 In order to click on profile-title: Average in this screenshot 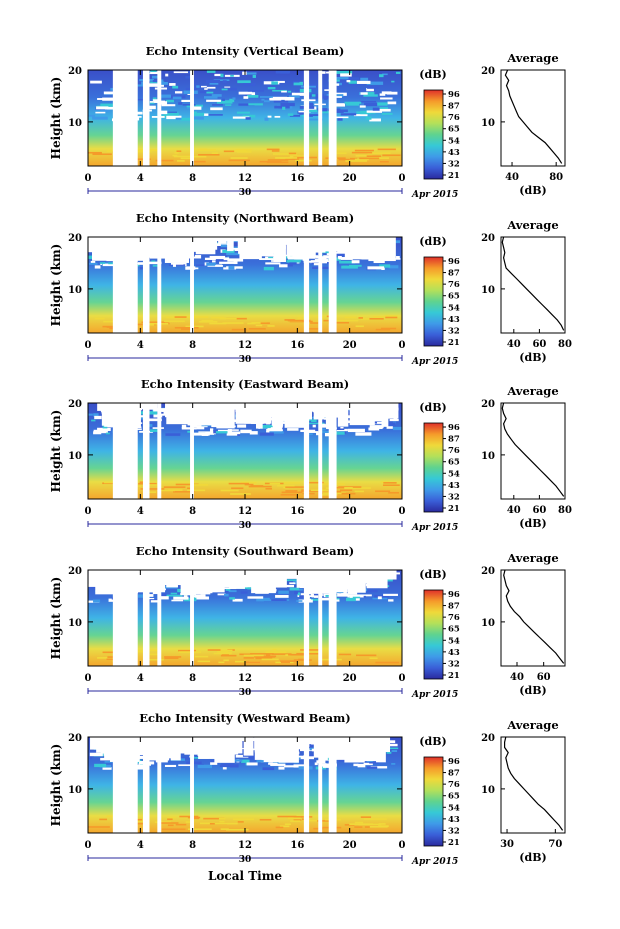, I will do `click(532, 58)`.